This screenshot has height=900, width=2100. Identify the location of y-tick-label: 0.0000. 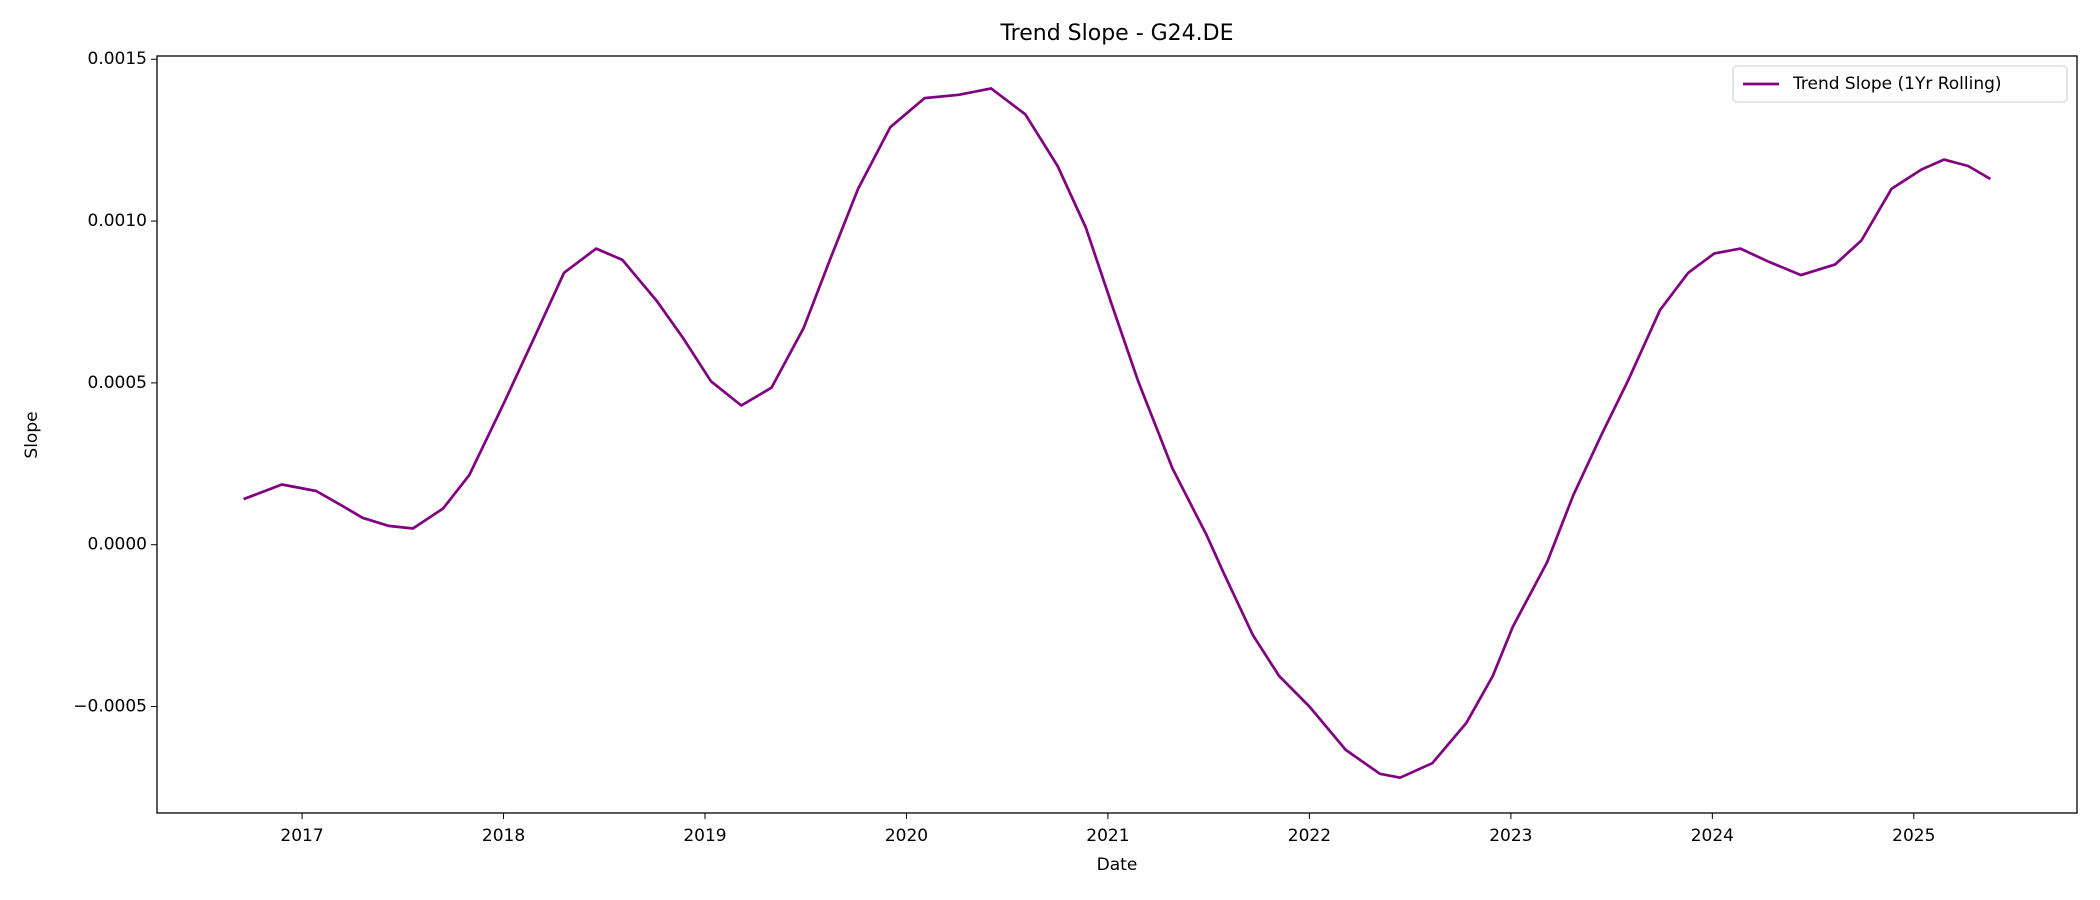
(117, 545).